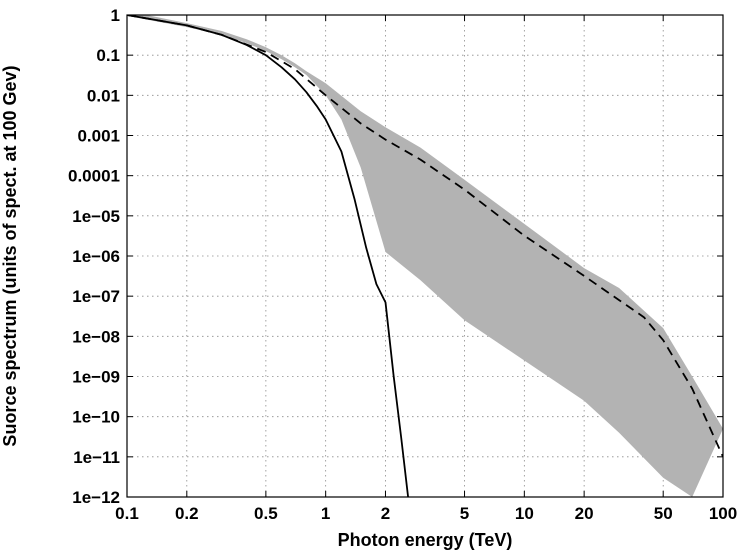 This screenshot has height=552, width=754. Describe the element at coordinates (96, 417) in the screenshot. I see `y-tick-label: 1e−10` at that location.